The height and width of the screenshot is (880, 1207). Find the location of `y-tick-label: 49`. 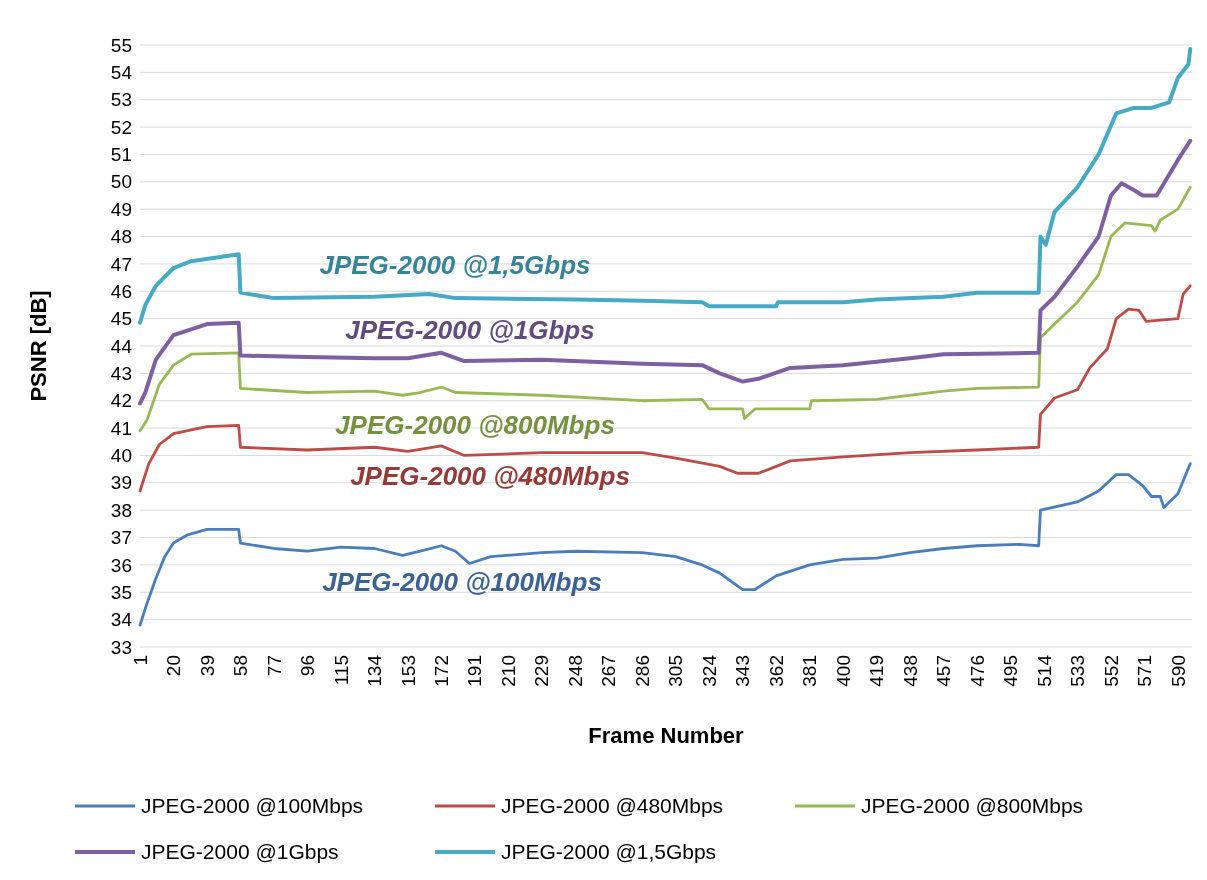

y-tick-label: 49 is located at coordinates (121, 209).